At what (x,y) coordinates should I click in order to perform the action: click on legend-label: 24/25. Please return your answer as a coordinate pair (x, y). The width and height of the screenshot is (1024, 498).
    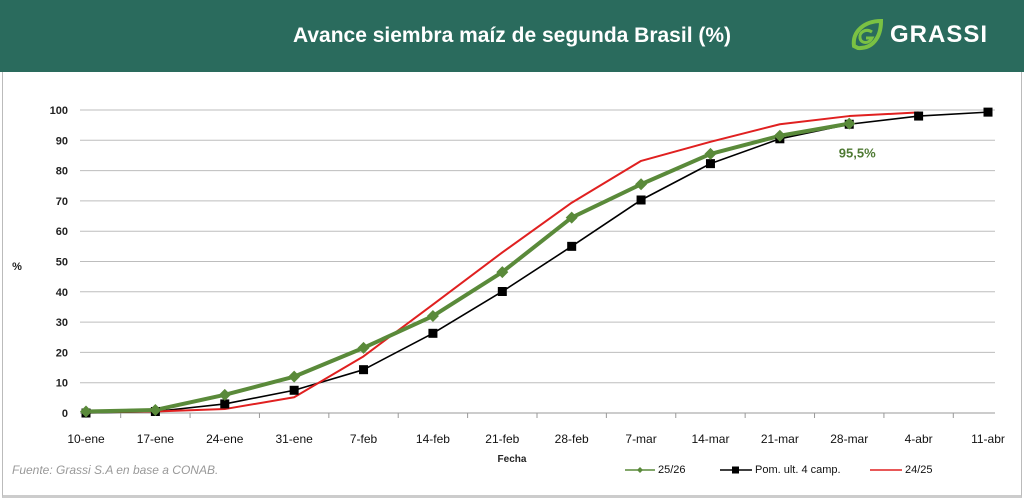
    Looking at the image, I should click on (919, 470).